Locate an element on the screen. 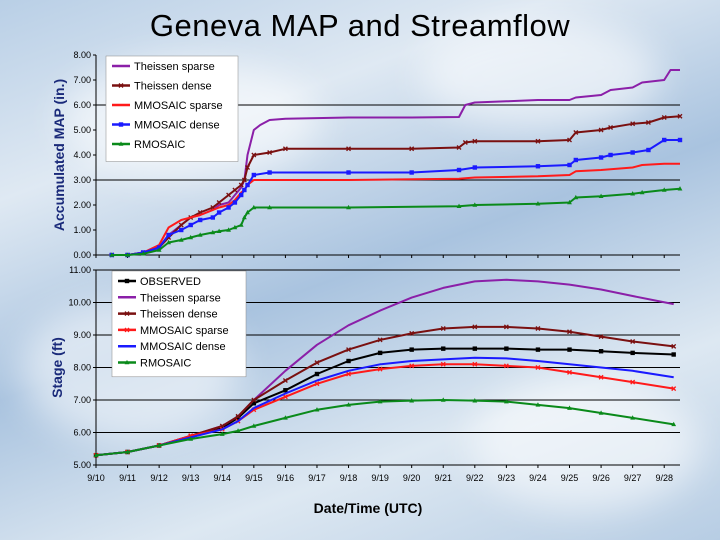 The height and width of the screenshot is (540, 720). legend-marker-observed is located at coordinates (127, 281).